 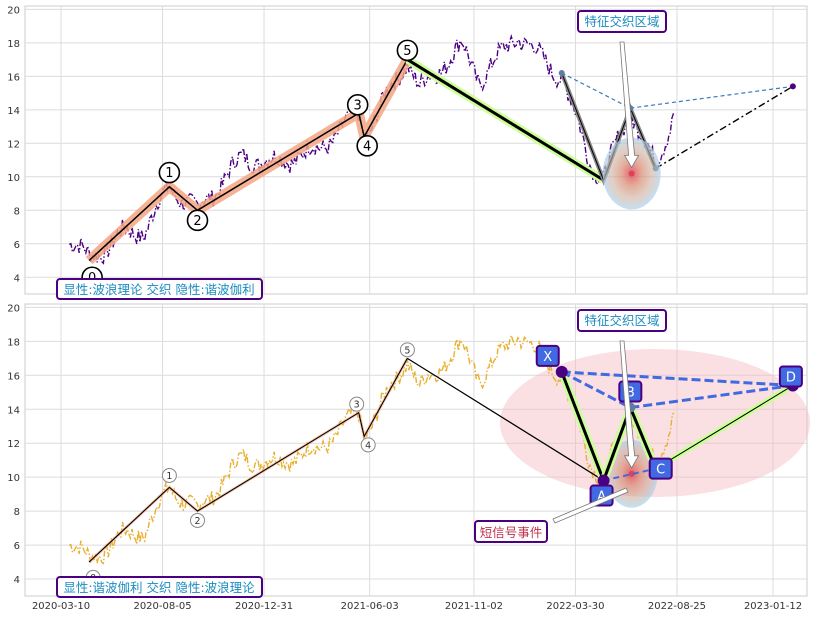 I want to click on harmonic-line, so click(x=582, y=426).